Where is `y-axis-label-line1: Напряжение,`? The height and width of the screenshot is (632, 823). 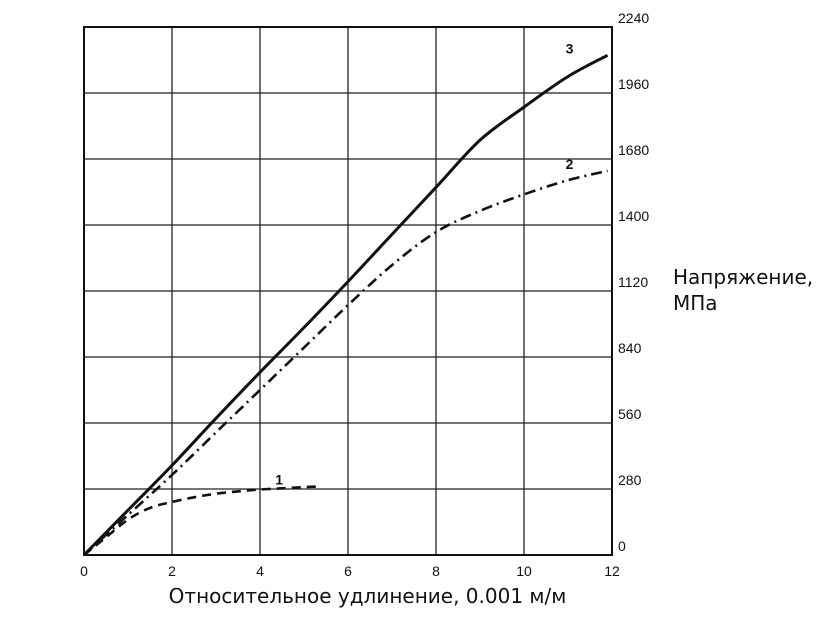
y-axis-label-line1: Напряжение, is located at coordinates (743, 277).